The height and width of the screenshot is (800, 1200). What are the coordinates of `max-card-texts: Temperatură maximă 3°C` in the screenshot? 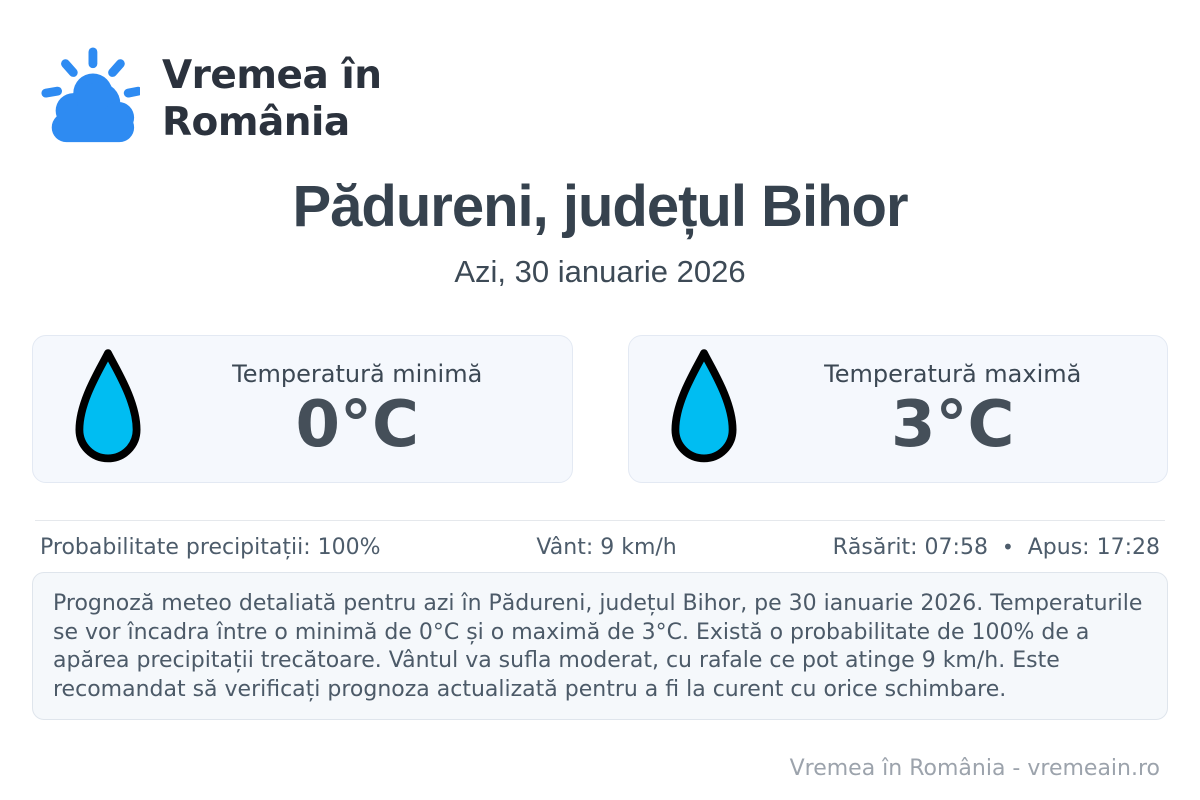 It's located at (973, 409).